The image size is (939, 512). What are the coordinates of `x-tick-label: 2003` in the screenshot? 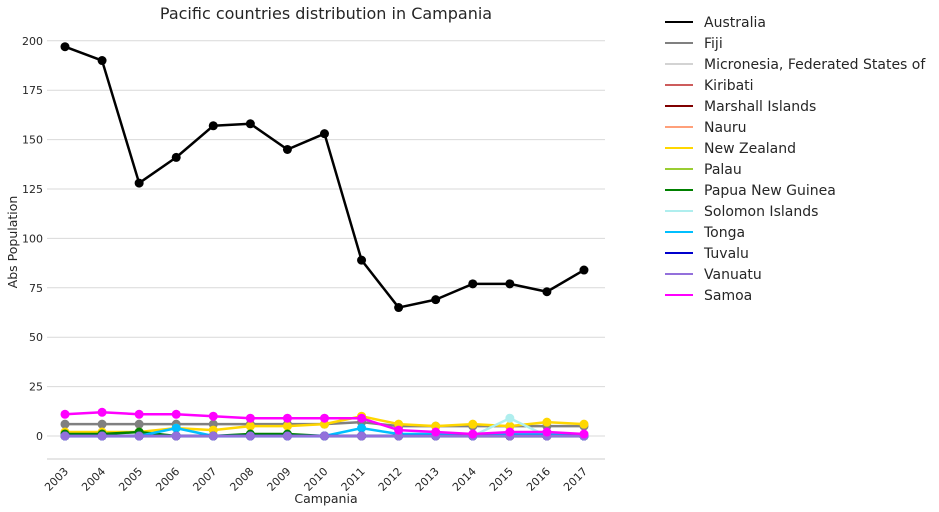 It's located at (56, 479).